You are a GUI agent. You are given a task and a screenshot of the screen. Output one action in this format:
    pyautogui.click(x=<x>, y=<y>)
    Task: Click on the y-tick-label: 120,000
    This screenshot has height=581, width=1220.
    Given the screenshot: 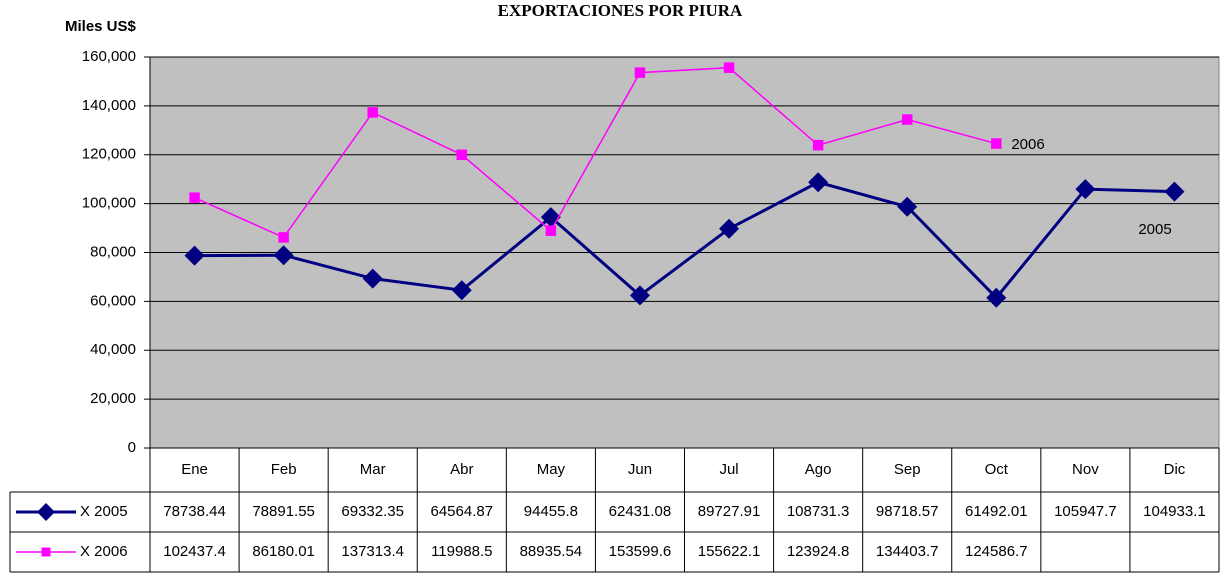 What is the action you would take?
    pyautogui.click(x=109, y=154)
    